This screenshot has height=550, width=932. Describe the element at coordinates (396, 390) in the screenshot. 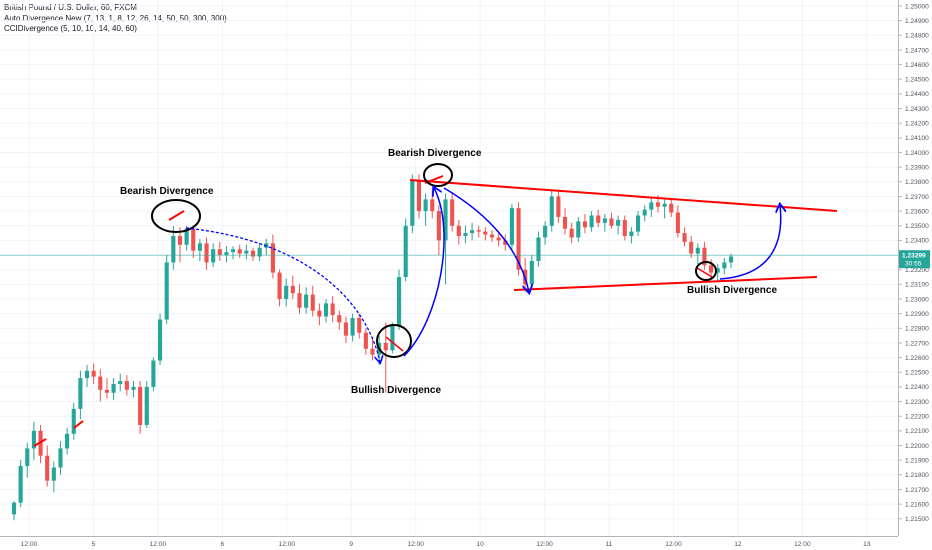

I see `label-bullish-divergence-1: Bullish Divergence` at that location.